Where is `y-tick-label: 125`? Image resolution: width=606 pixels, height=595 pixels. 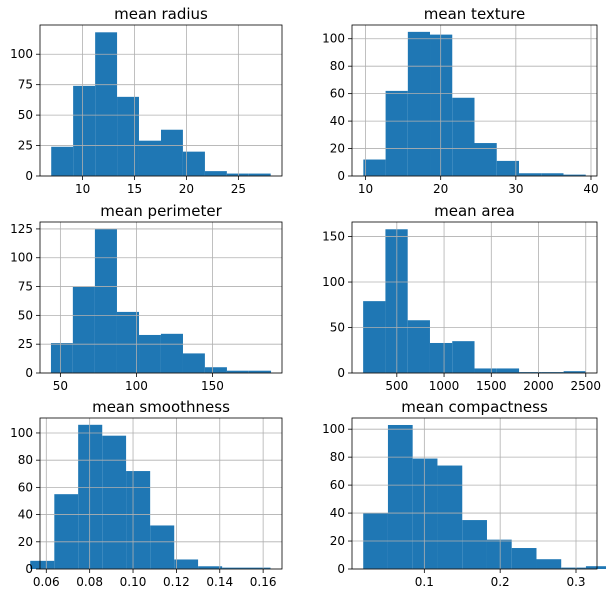 y-tick-label: 125 is located at coordinates (21, 229).